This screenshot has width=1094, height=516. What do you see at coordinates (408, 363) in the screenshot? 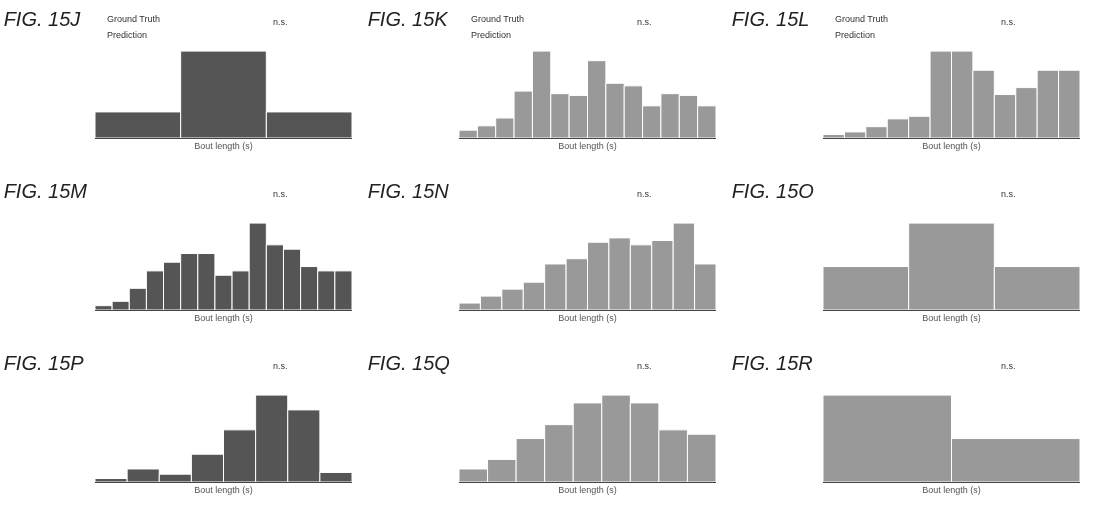
I see `chart-title: FIG. 15Q` at bounding box center [408, 363].